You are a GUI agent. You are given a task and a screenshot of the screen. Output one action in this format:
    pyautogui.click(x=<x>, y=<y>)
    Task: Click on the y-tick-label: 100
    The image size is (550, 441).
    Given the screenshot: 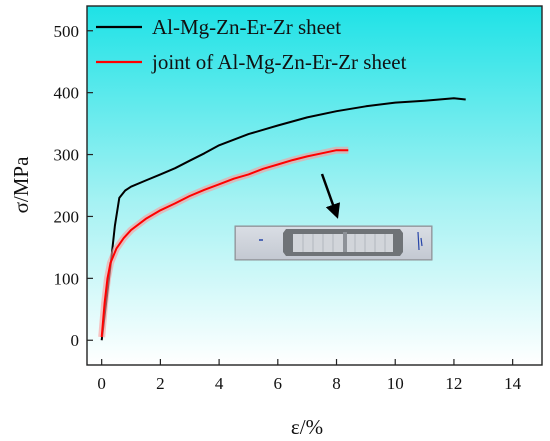 What is the action you would take?
    pyautogui.click(x=67, y=278)
    